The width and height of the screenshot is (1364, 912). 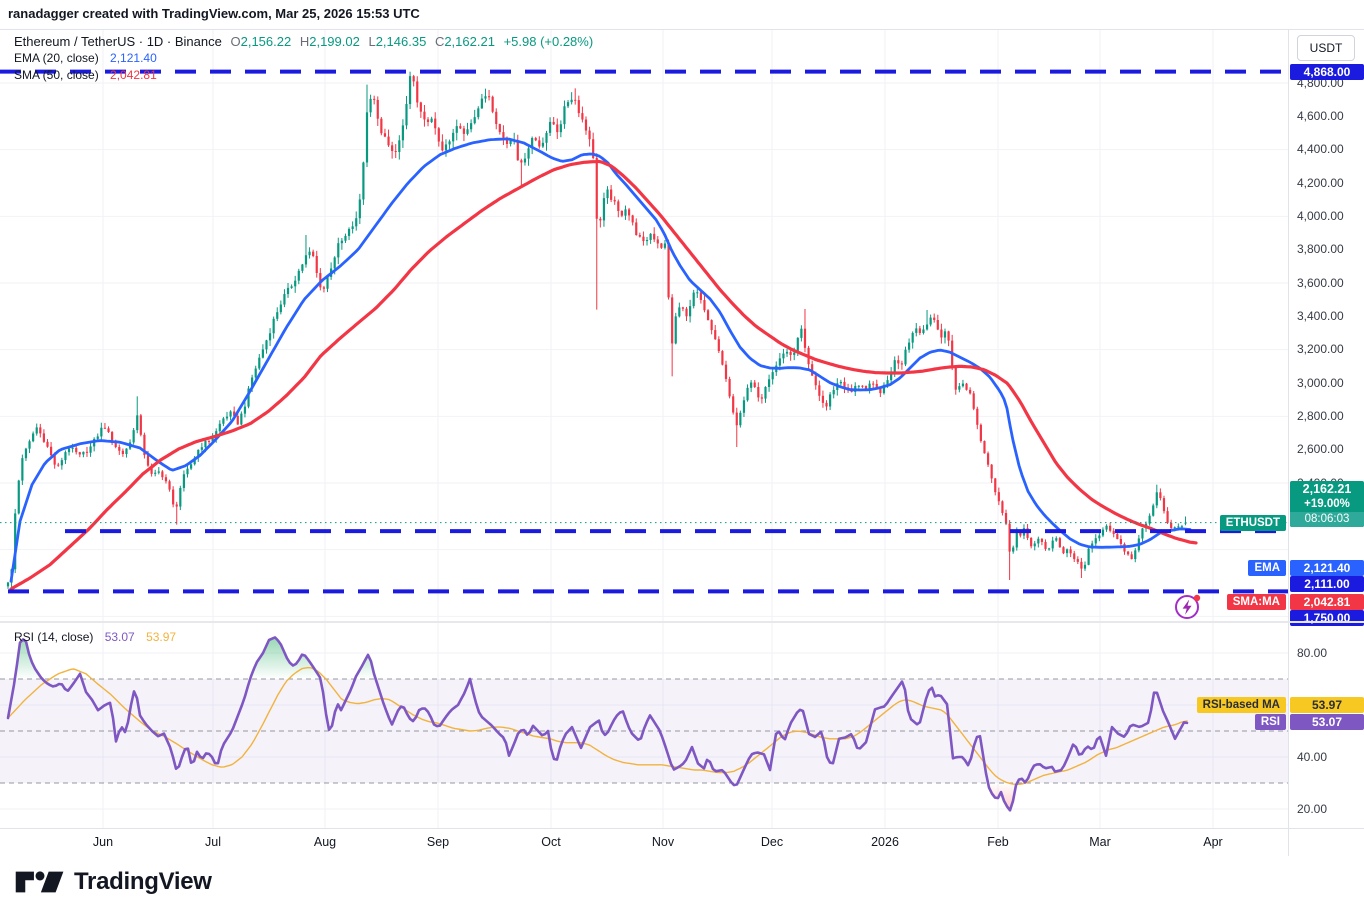 I want to click on rsi-ma-value-badge: 53.97, so click(x=1327, y=705).